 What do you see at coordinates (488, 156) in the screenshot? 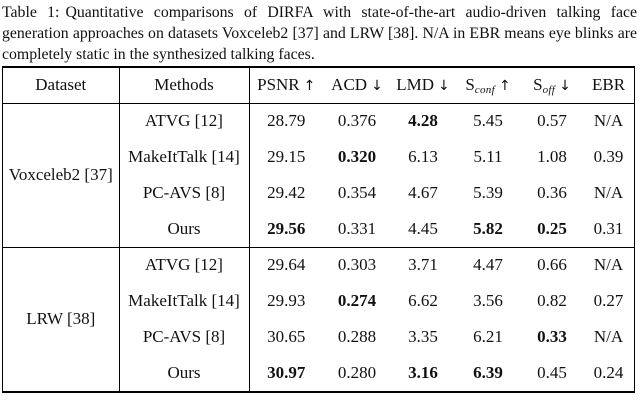
I see `metric-value-cell: 5.11` at bounding box center [488, 156].